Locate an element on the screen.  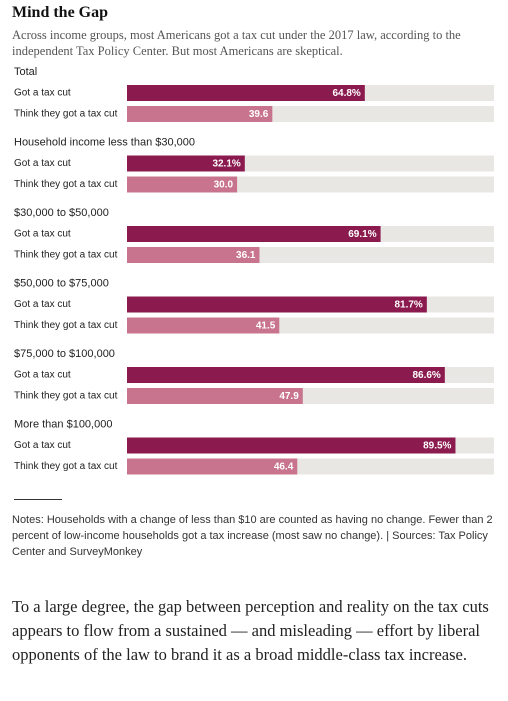
value-label: 81.7% is located at coordinates (408, 305).